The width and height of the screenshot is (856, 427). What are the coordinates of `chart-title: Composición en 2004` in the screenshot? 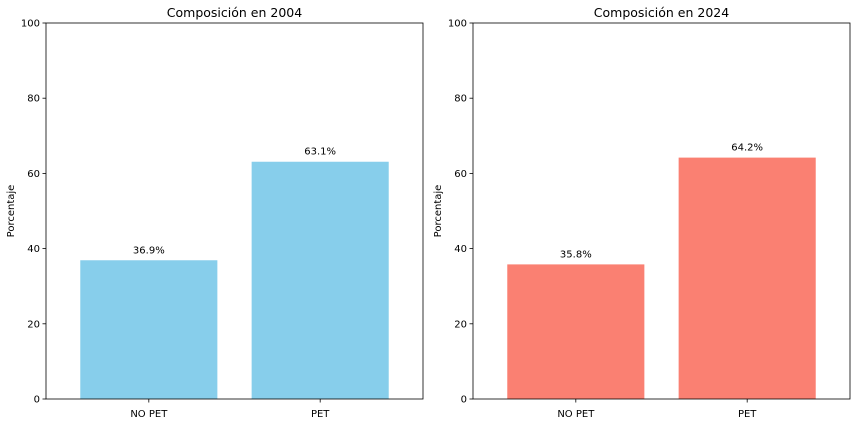 It's located at (234, 12).